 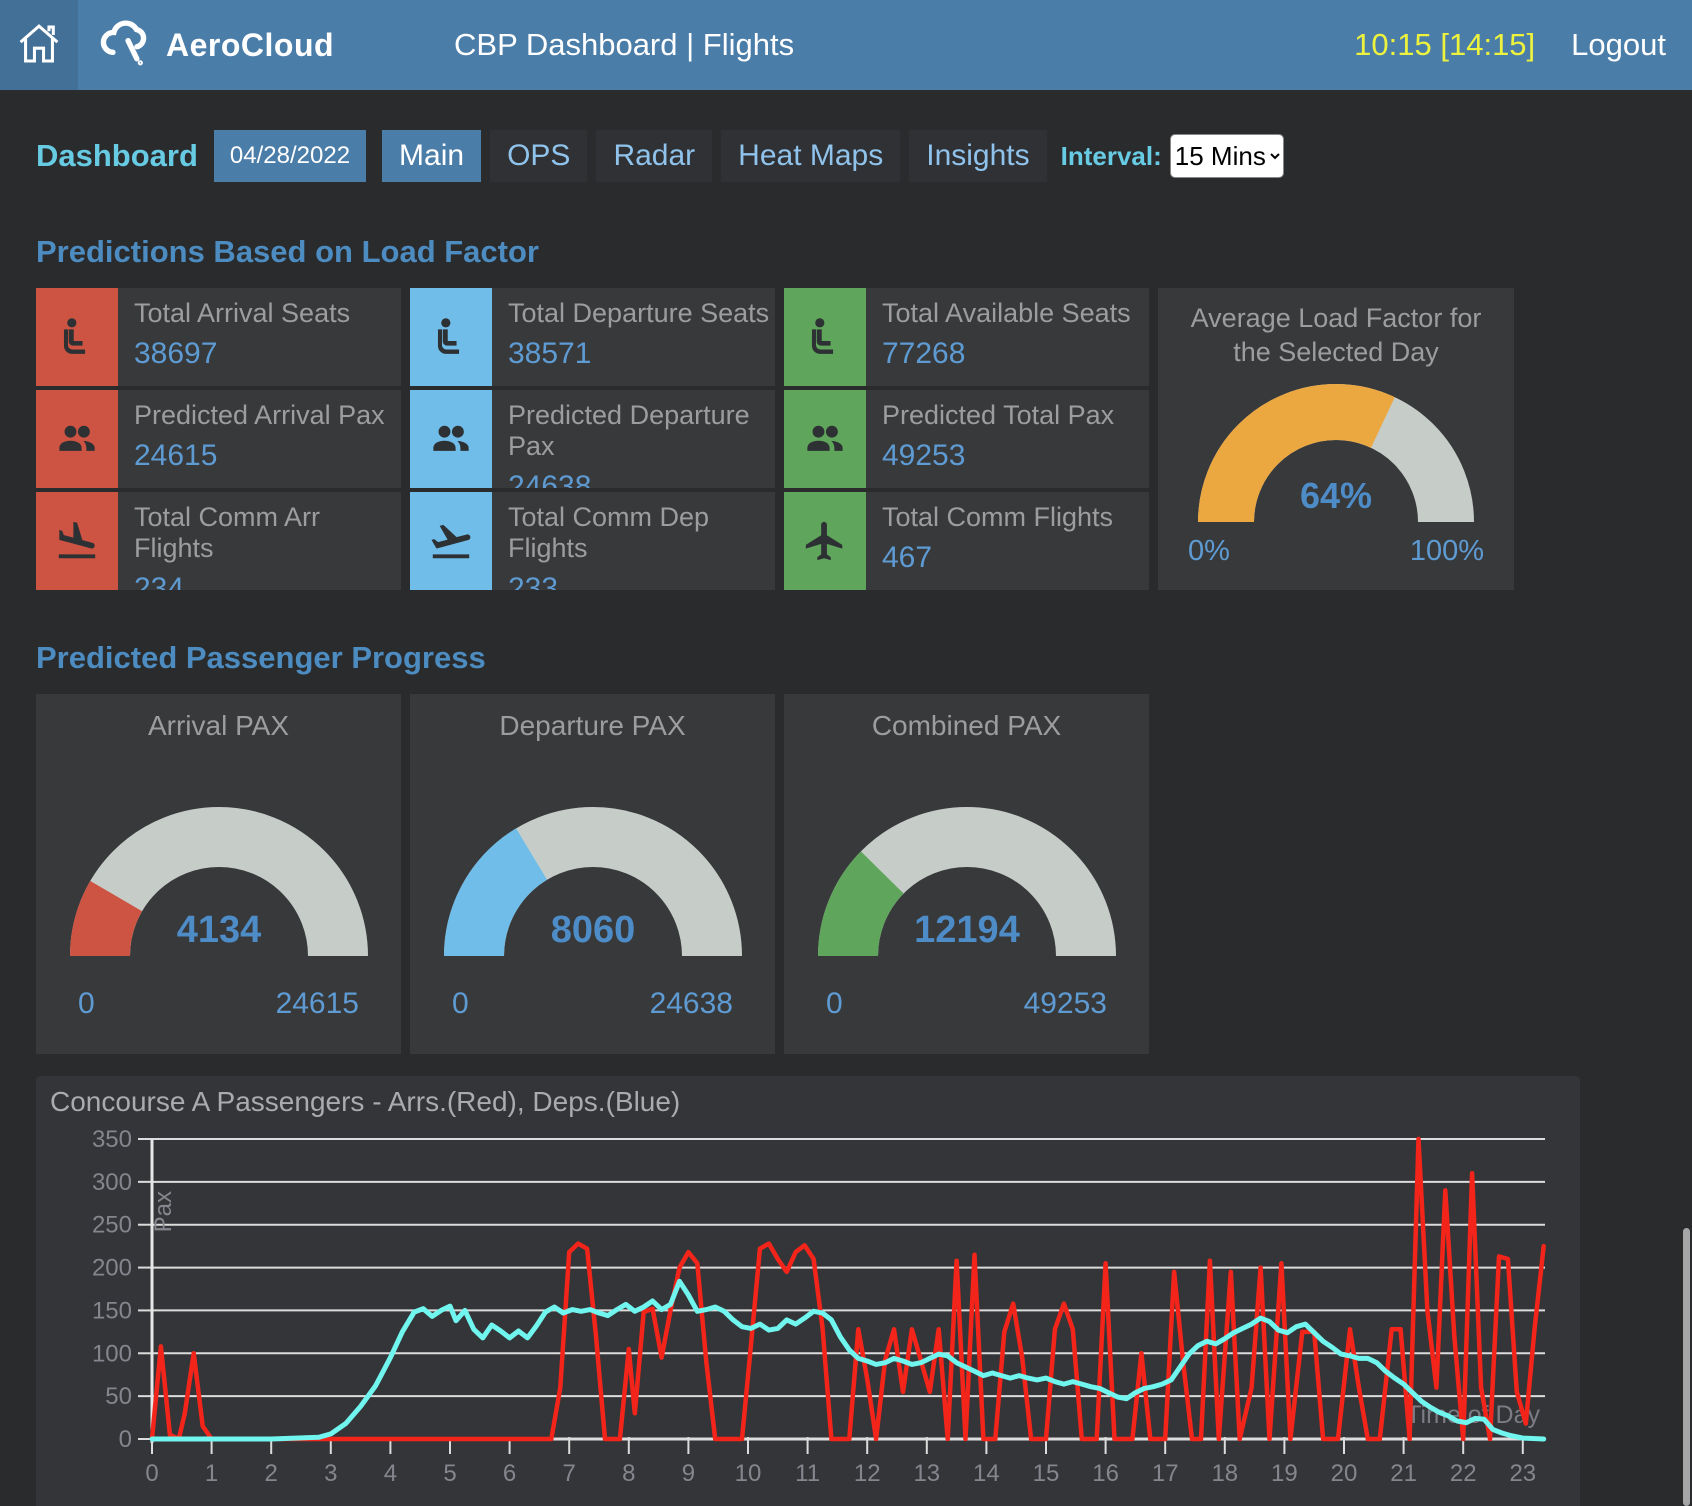 I want to click on stat-card: Predicted Departure Pax 24638, so click(x=592, y=439).